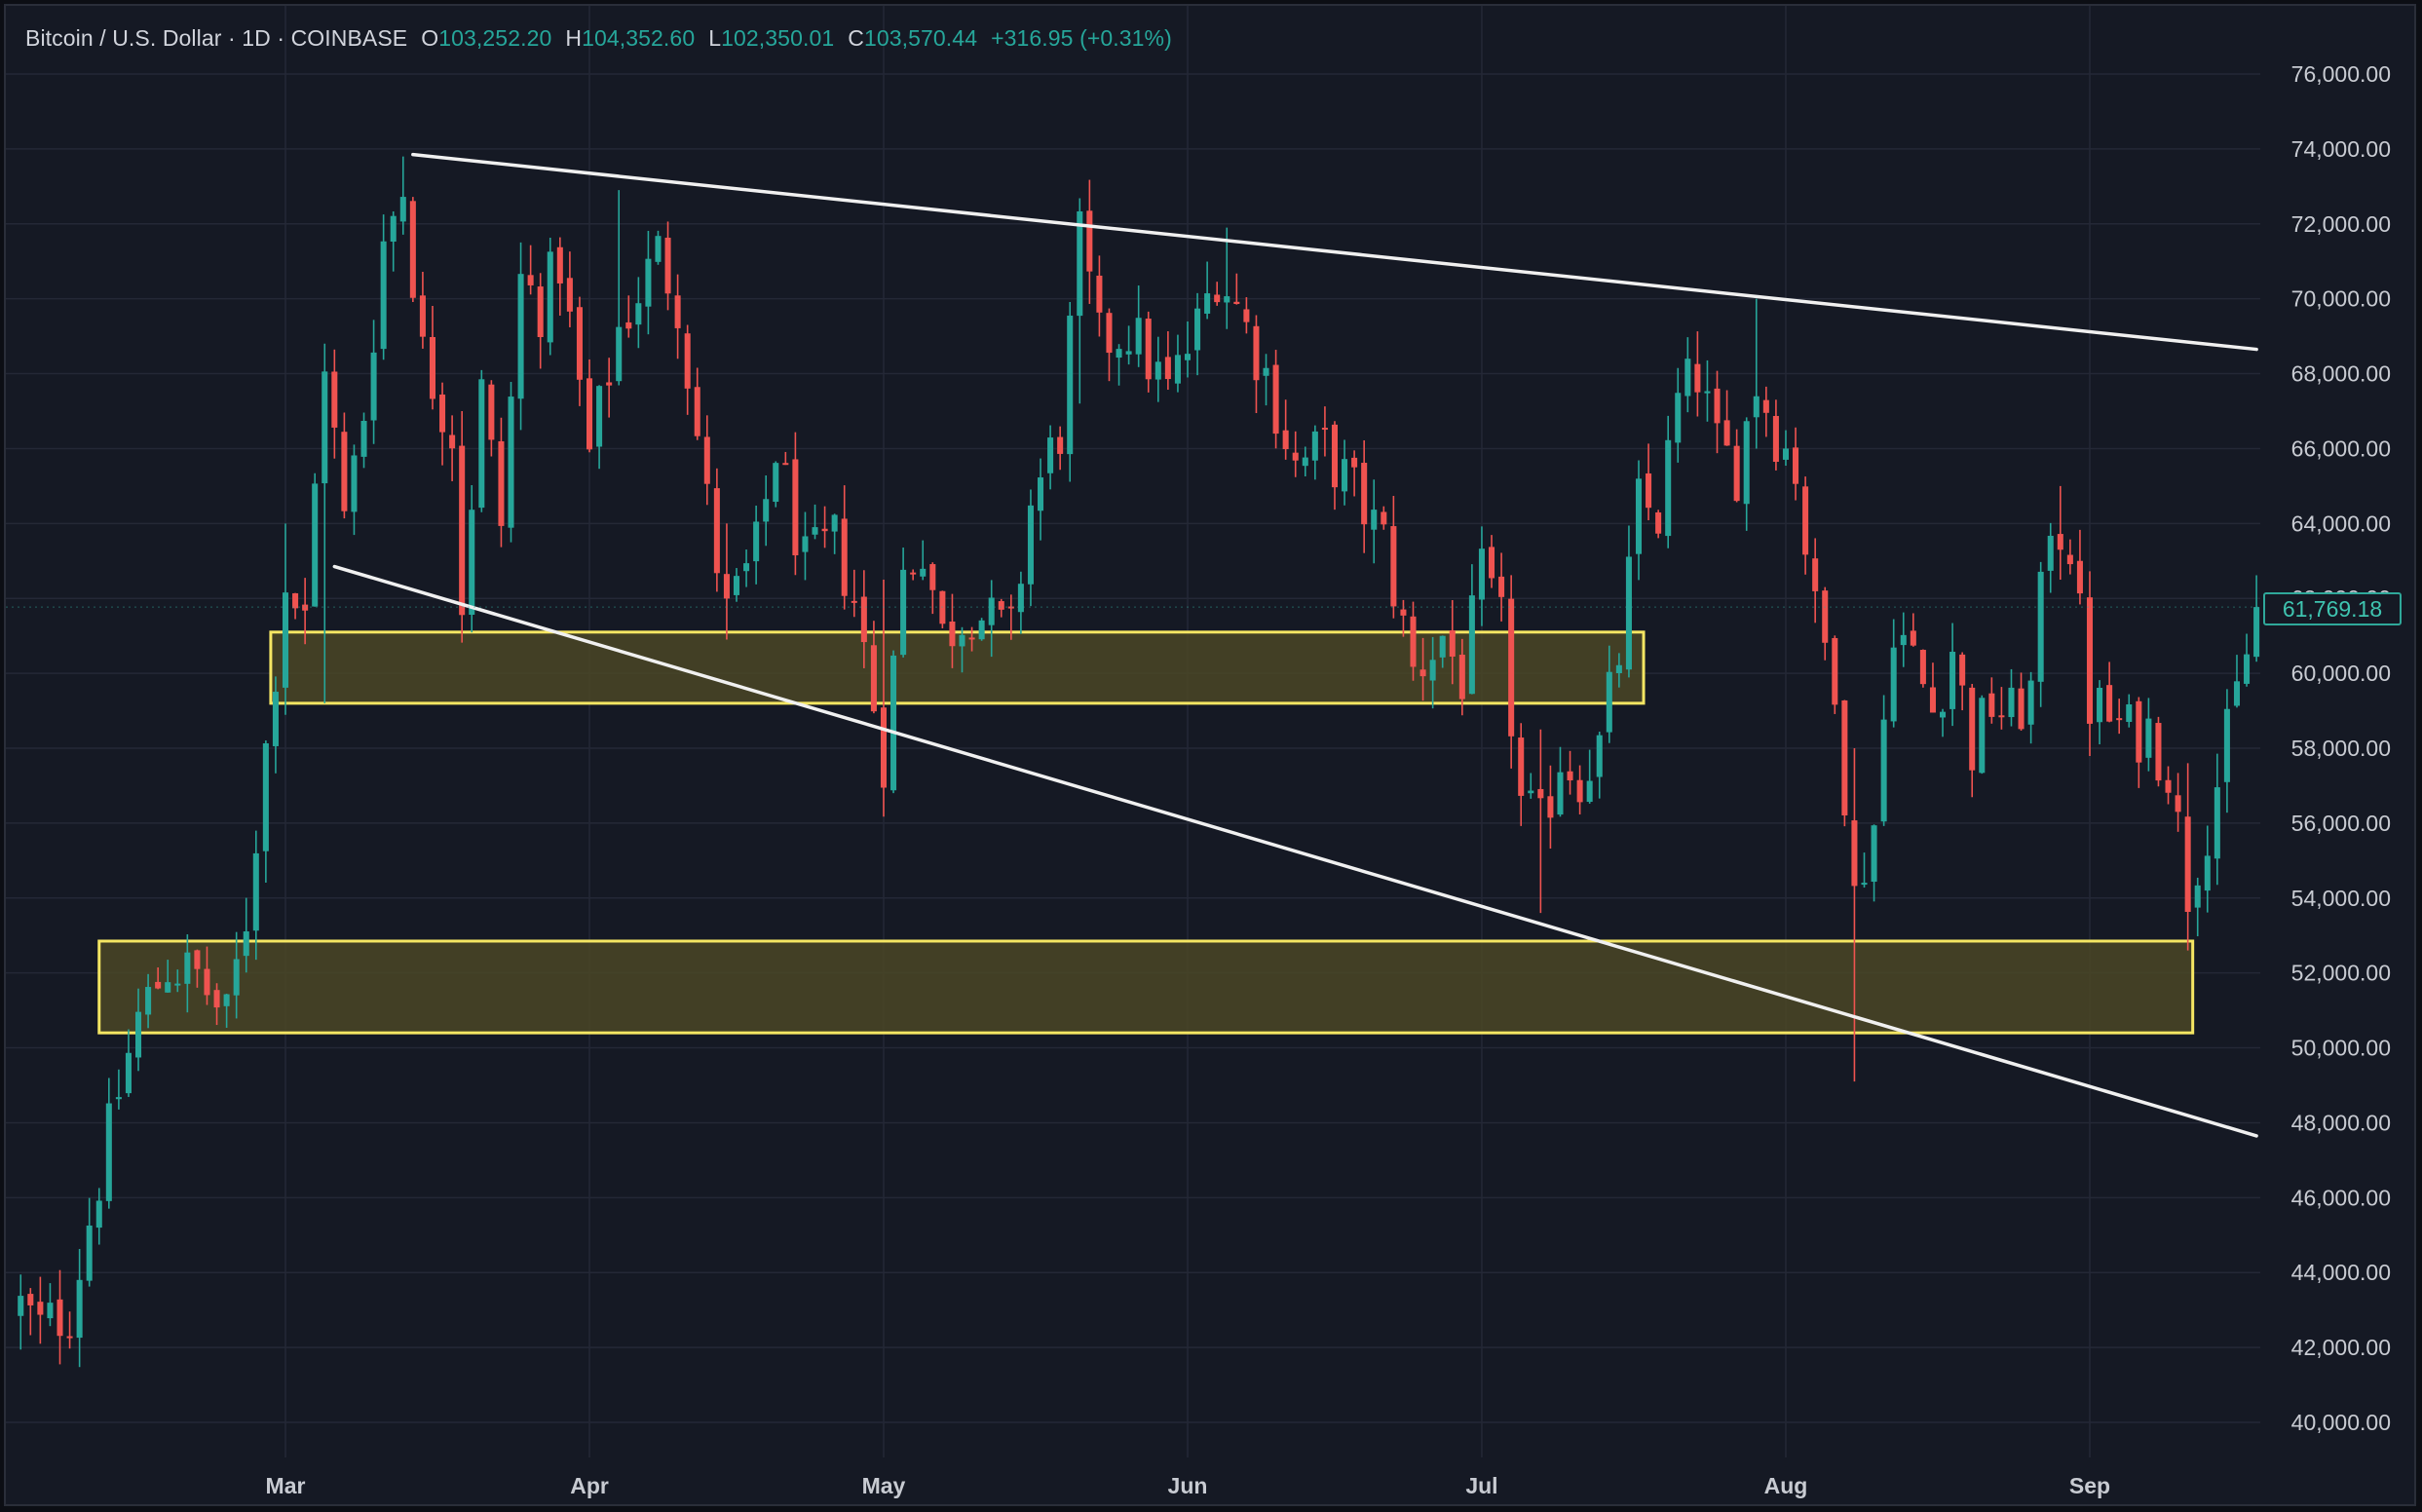 This screenshot has height=1512, width=2422. I want to click on symbol-title: Bitcoin / U.S. Dollar · 1D · COINBASE, so click(217, 38).